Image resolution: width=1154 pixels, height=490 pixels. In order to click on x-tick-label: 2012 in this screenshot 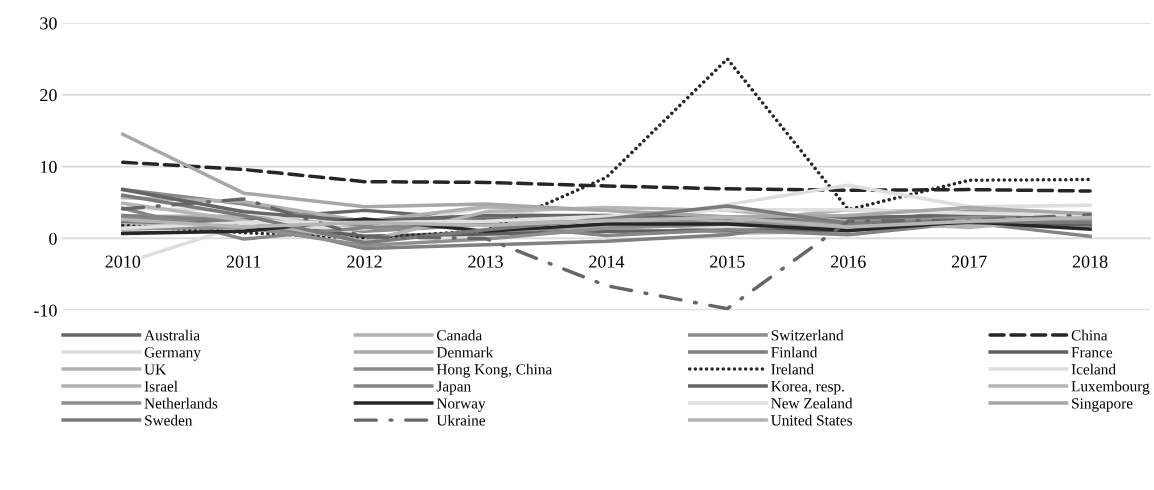, I will do `click(364, 261)`.